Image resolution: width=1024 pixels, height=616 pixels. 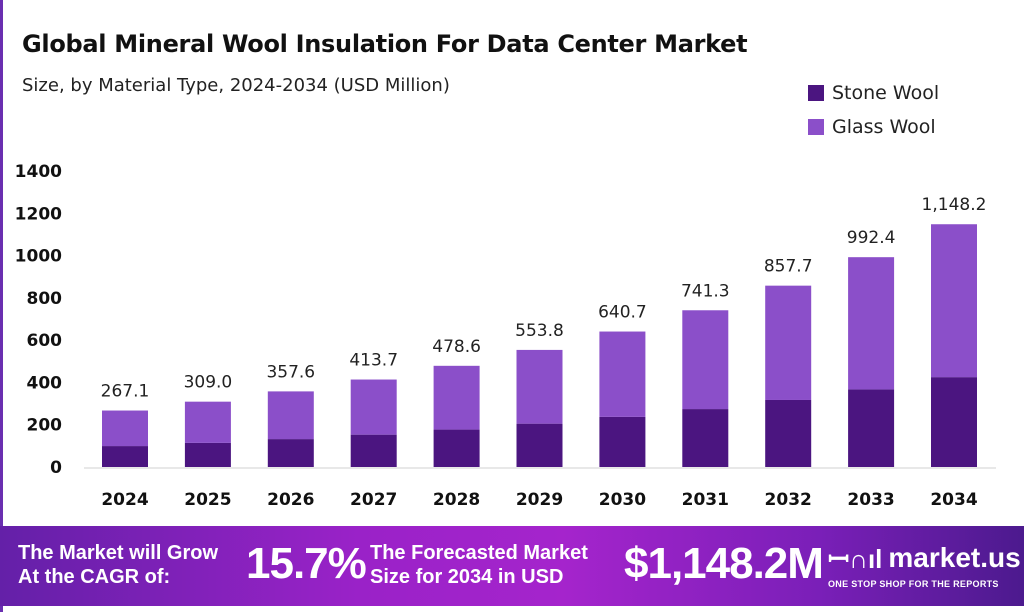 I want to click on data-label: 741.3, so click(x=705, y=291).